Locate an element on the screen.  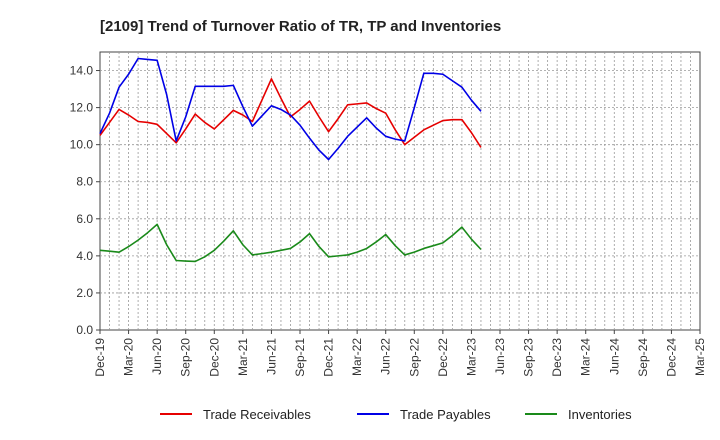
x-tick-label: Mar-21 is located at coordinates (243, 357).